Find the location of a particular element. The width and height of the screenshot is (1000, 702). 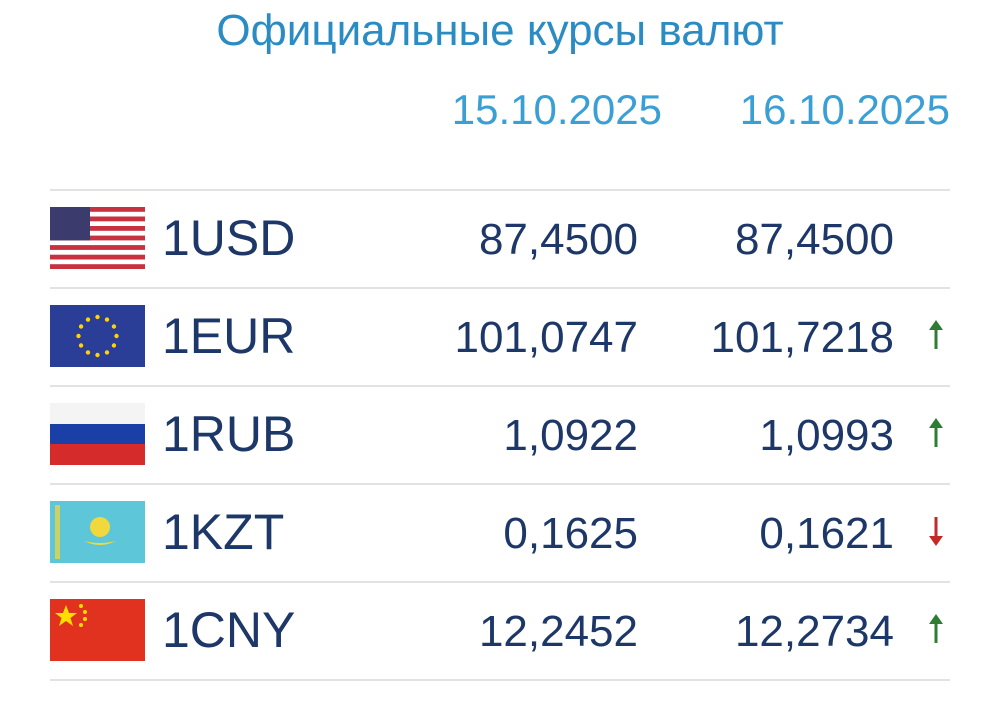

date: 16.10.2025 is located at coordinates (844, 109).